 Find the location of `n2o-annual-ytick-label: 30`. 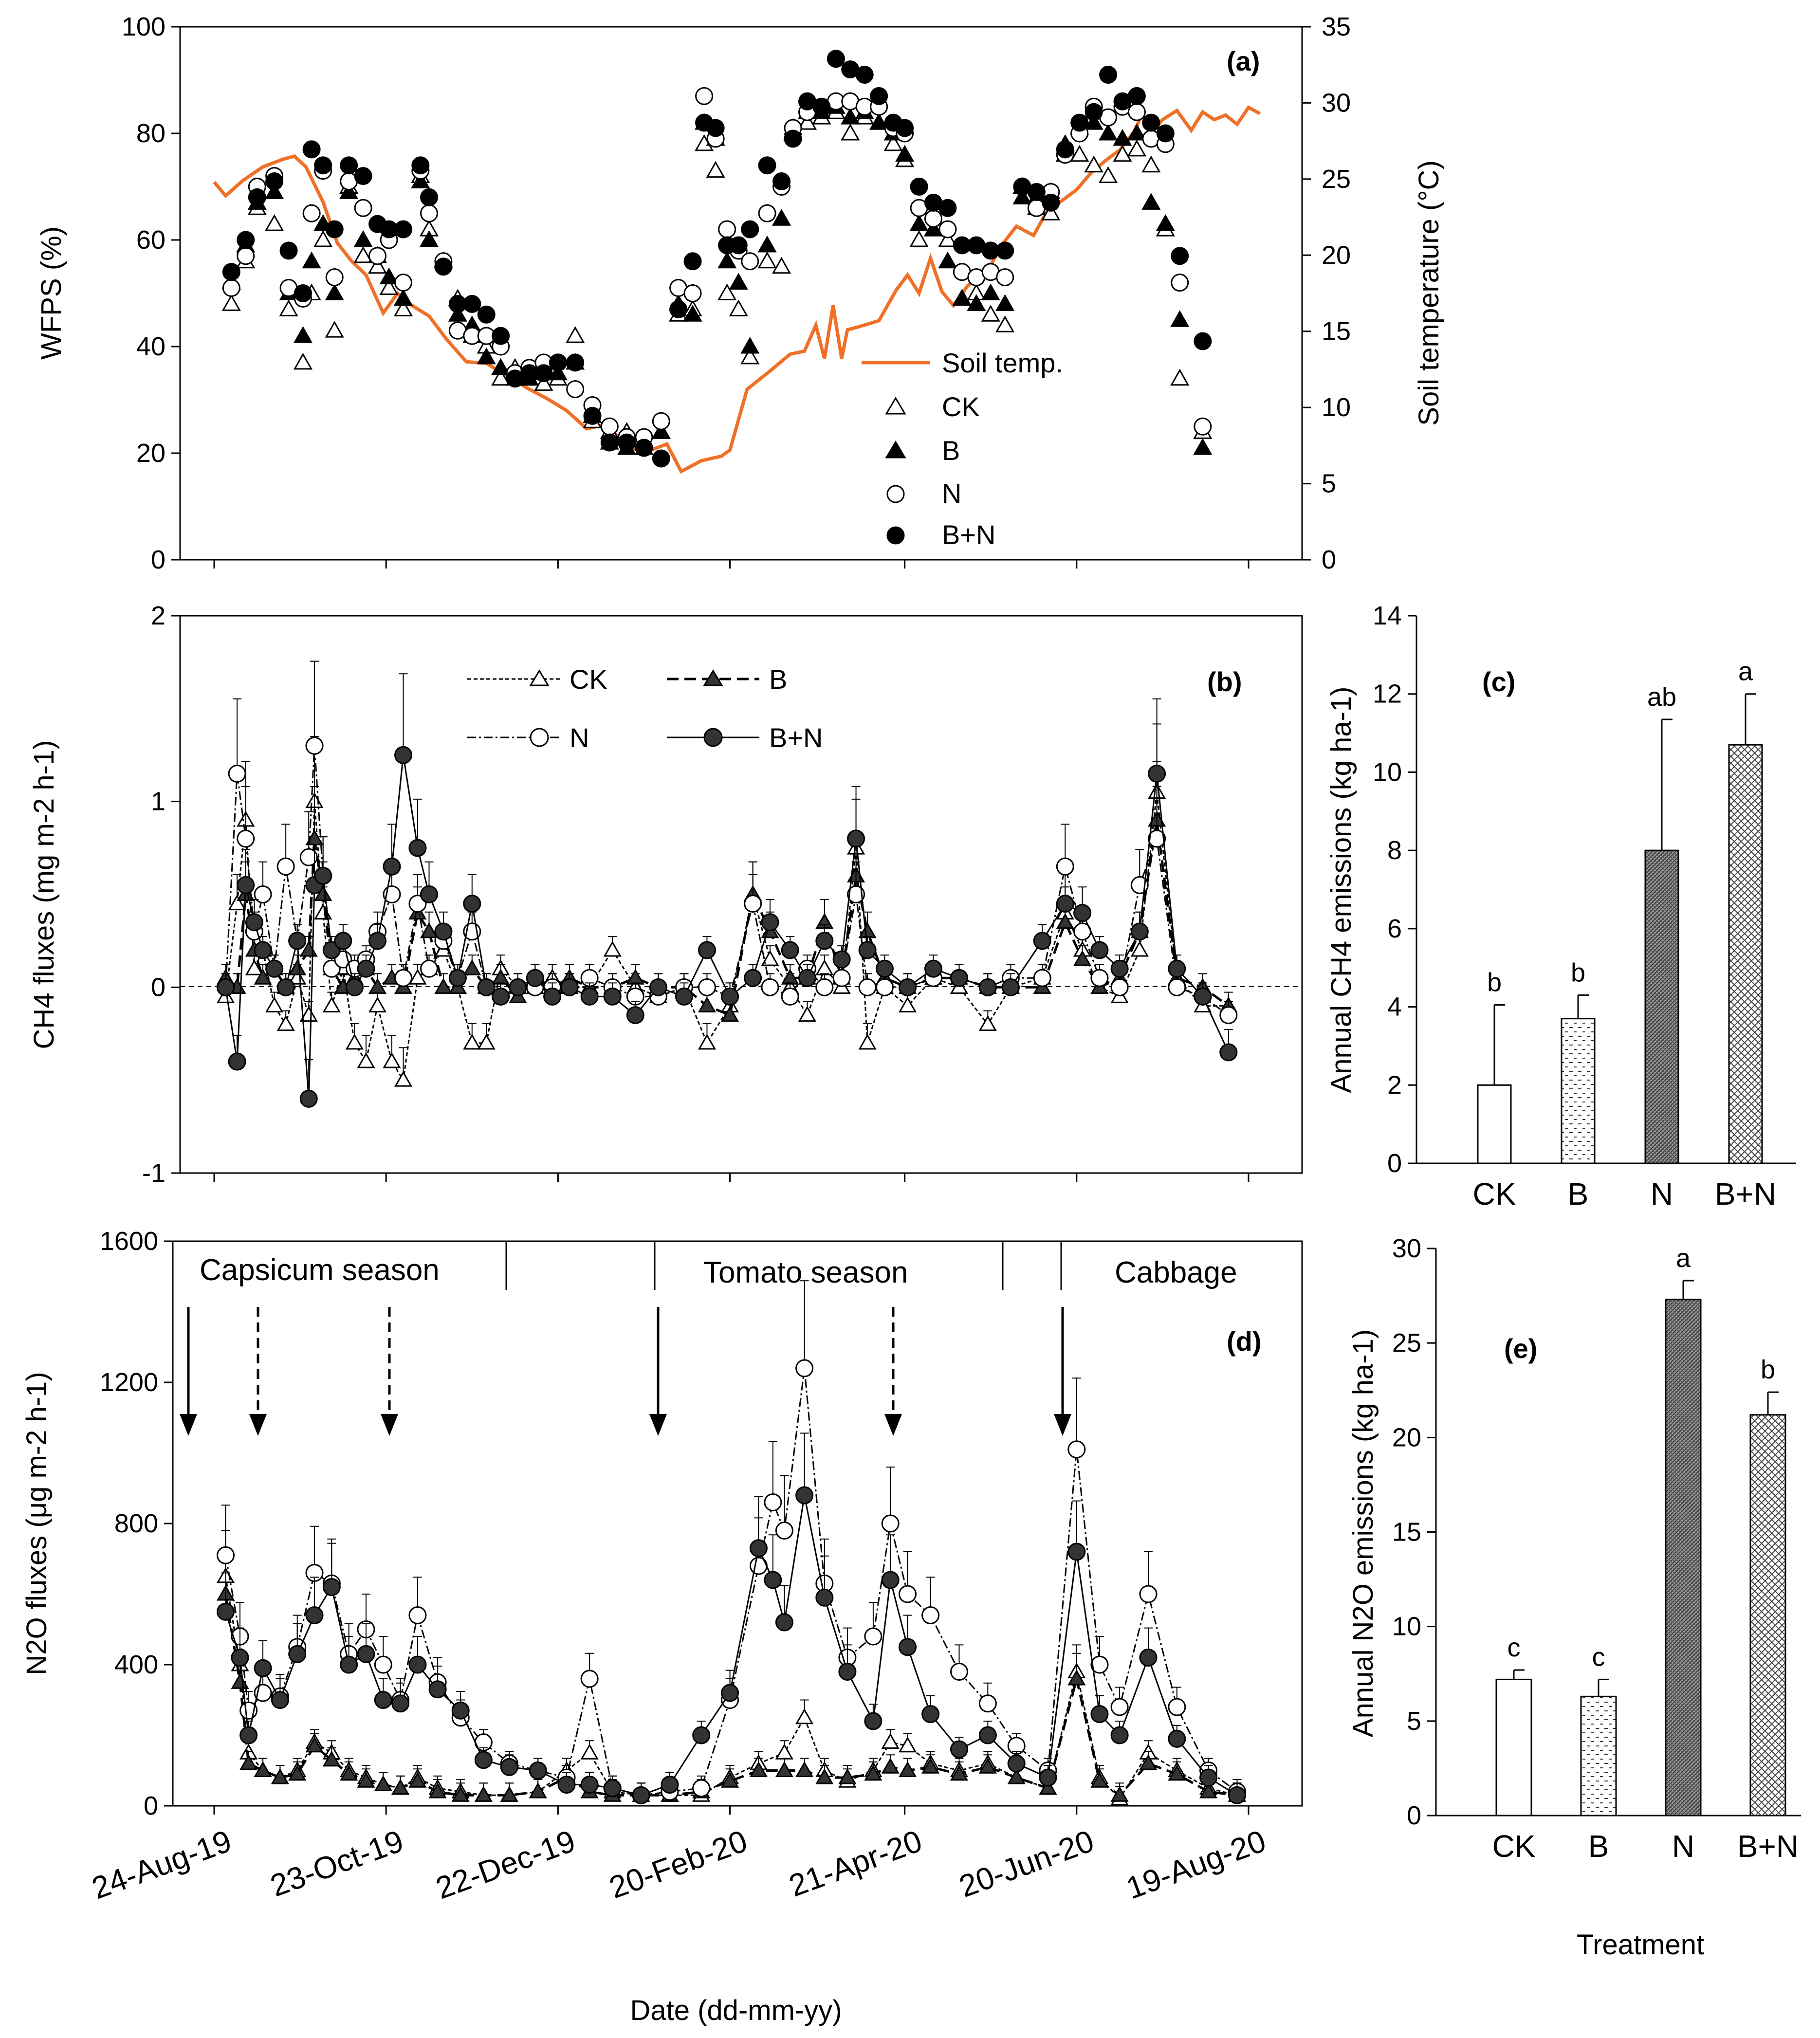

n2o-annual-ytick-label: 30 is located at coordinates (1406, 1248).